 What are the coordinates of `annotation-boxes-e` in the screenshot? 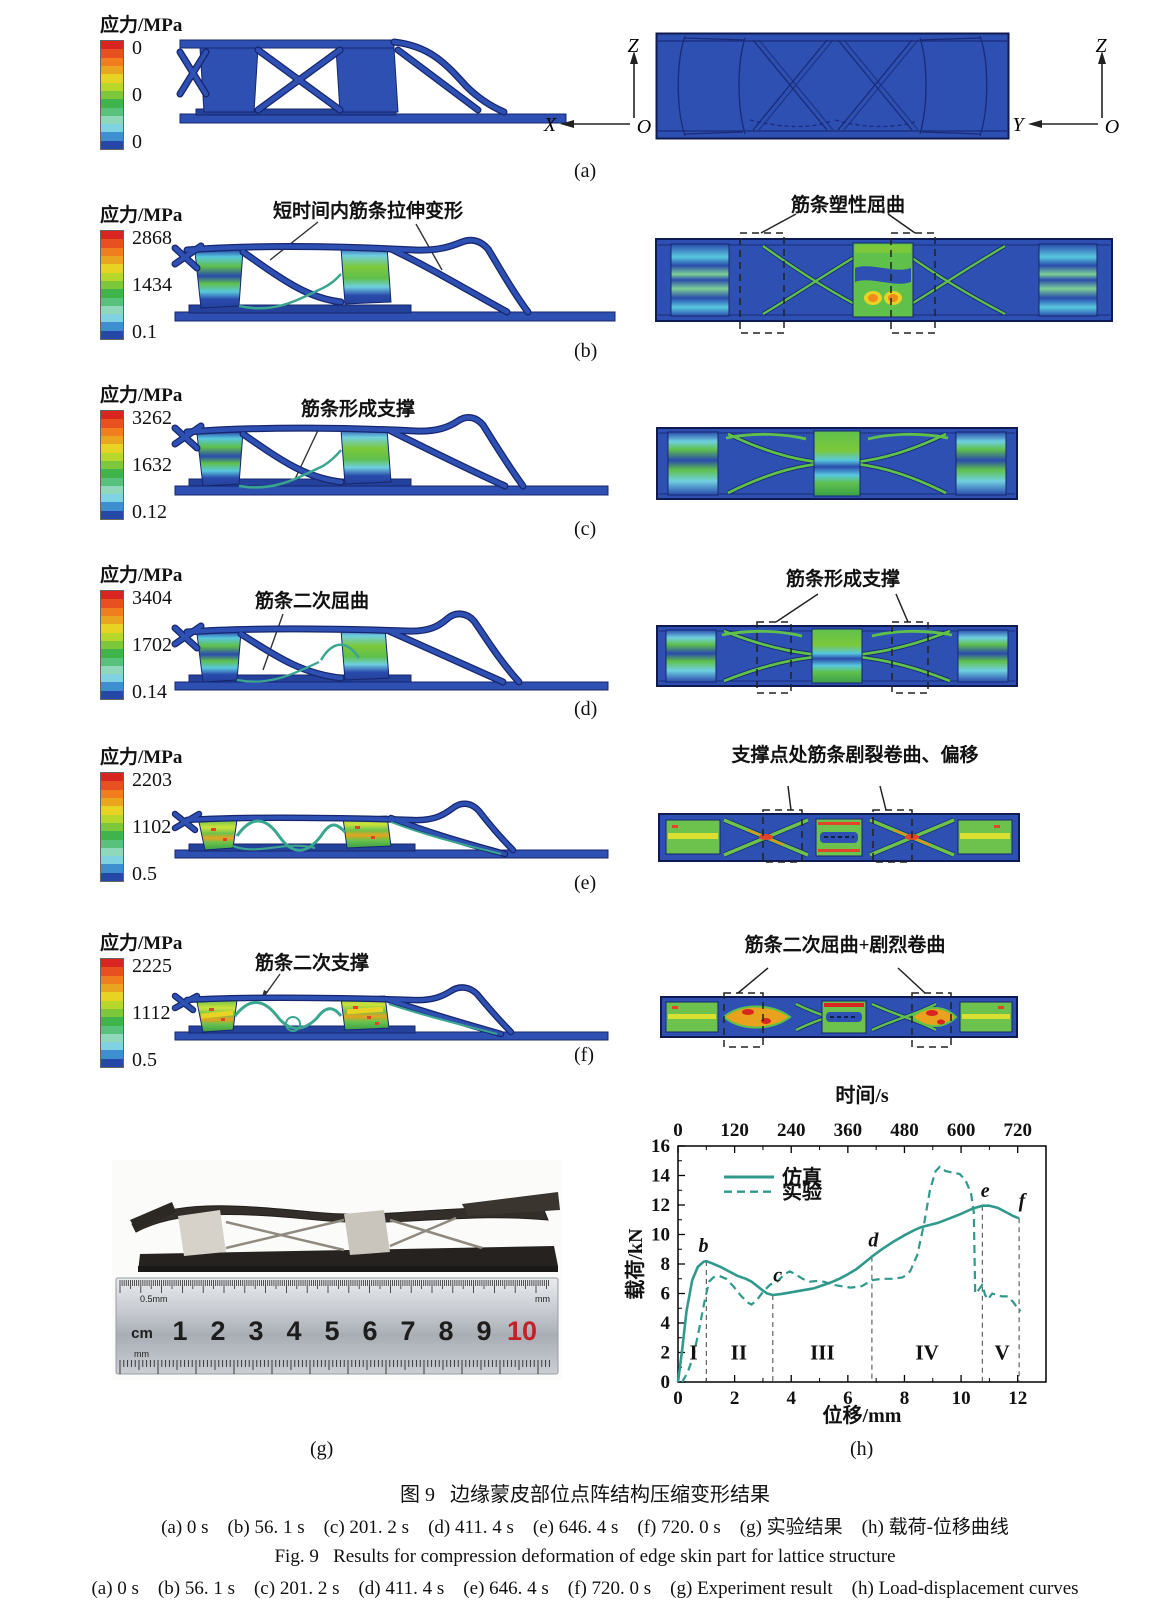 It's located at (837, 824).